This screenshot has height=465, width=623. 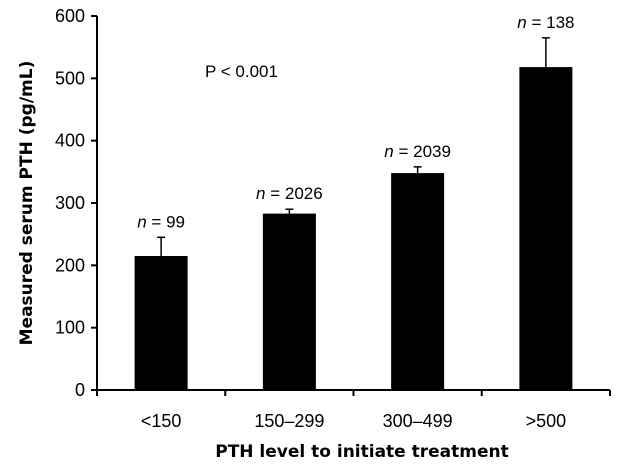 I want to click on y-tick-label: 400, so click(x=70, y=141).